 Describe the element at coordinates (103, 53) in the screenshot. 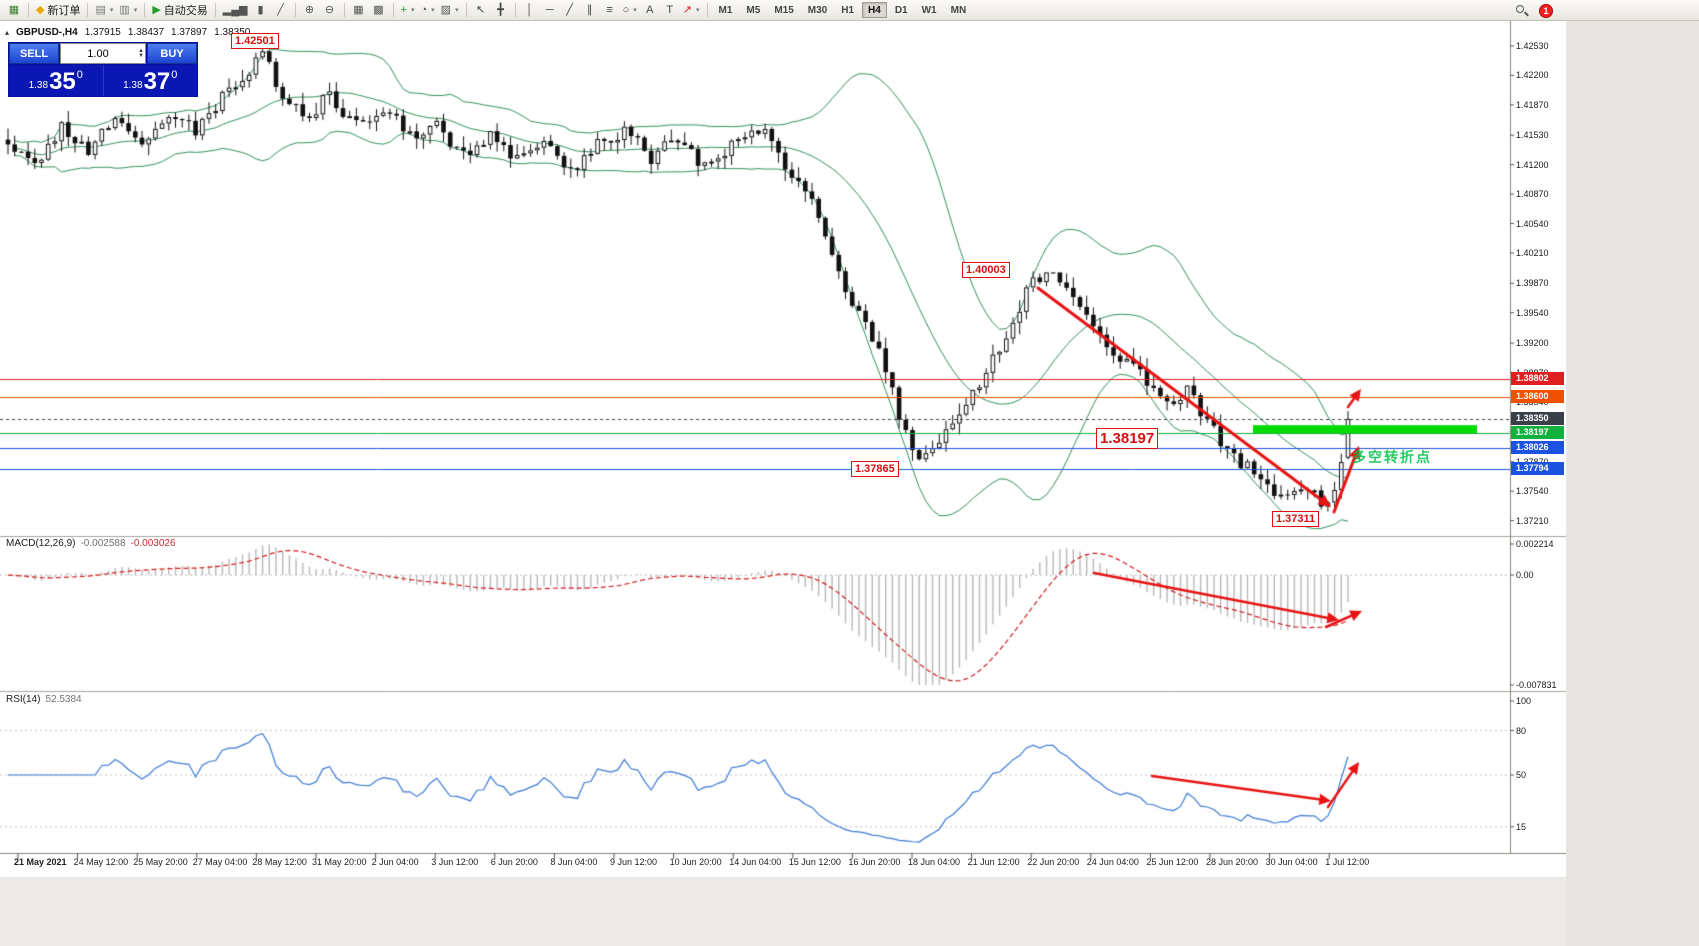

I see `lot-size-input` at that location.